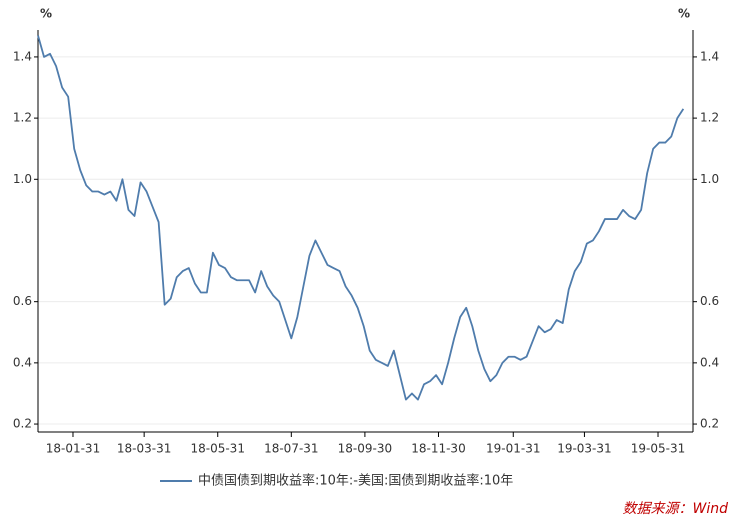 The width and height of the screenshot is (738, 520). Describe the element at coordinates (355, 481) in the screenshot. I see `legend-label: 中债国债到期收益率:10年:-美国:国债到期收益率:10年` at that location.